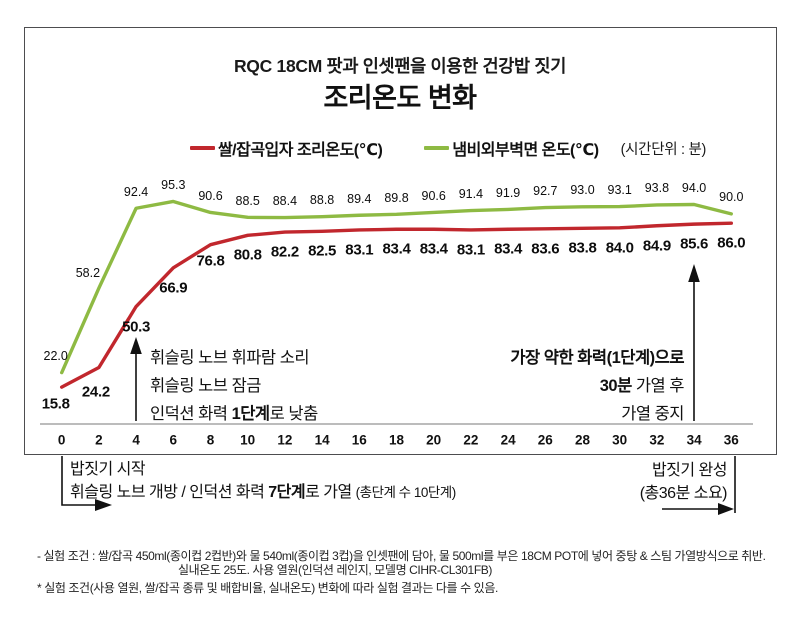 The image size is (800, 621). Describe the element at coordinates (136, 345) in the screenshot. I see `whistle-arrow-head` at that location.